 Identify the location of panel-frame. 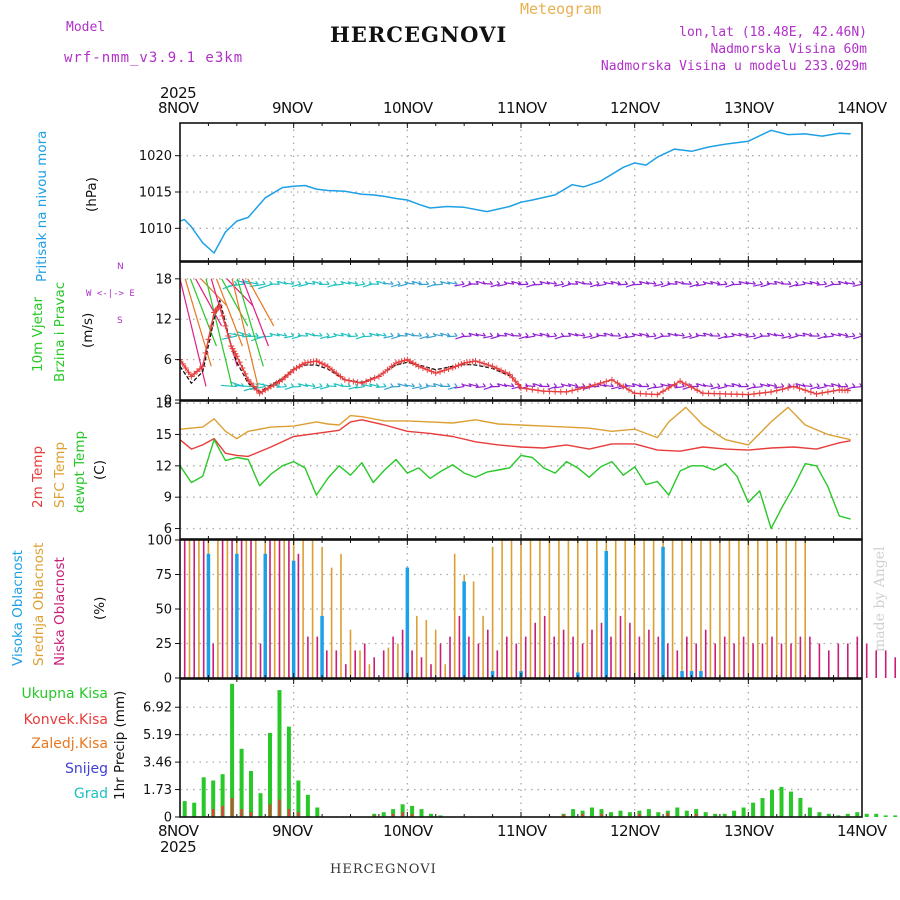
(521, 609).